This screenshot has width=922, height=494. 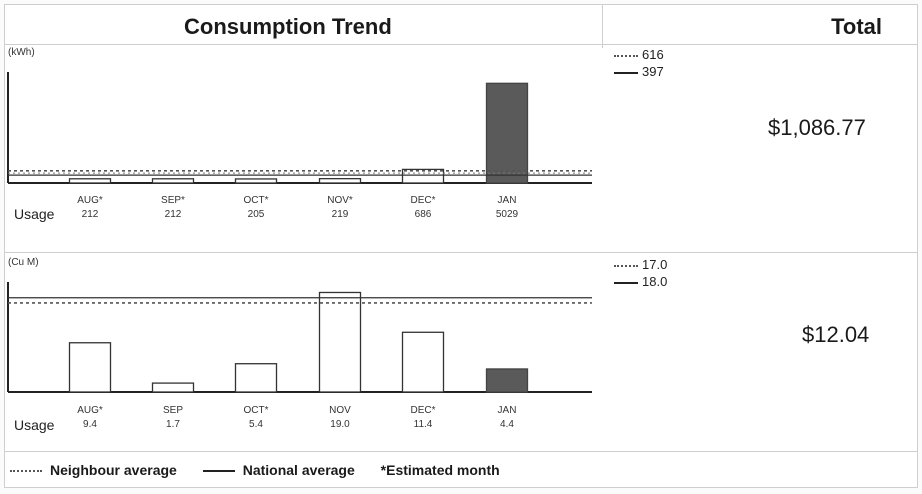 What do you see at coordinates (90, 410) in the screenshot?
I see `water-month-label: AUG*` at bounding box center [90, 410].